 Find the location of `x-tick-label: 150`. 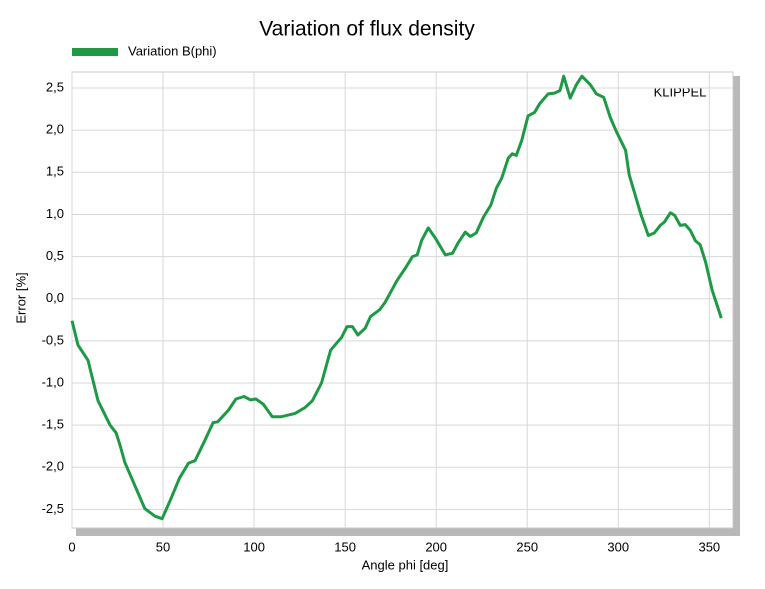

x-tick-label: 150 is located at coordinates (345, 546).